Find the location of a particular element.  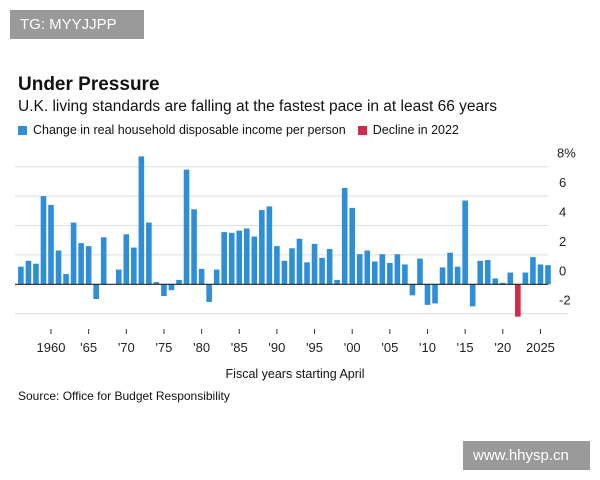

x-tick-label: '65 is located at coordinates (88, 347).